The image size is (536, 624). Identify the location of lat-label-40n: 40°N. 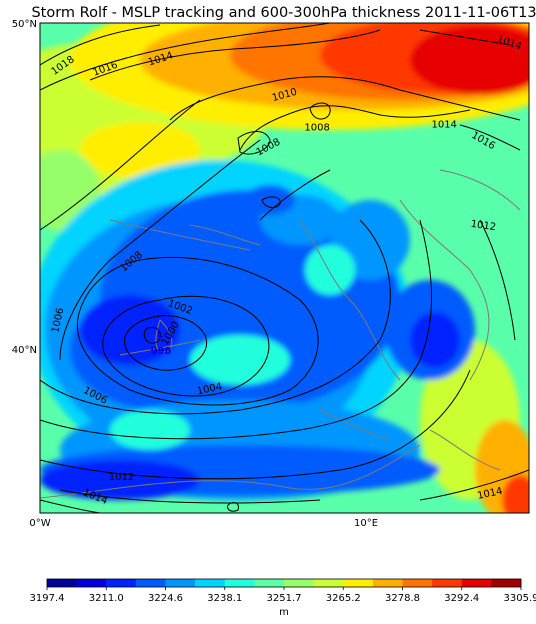
(24, 350).